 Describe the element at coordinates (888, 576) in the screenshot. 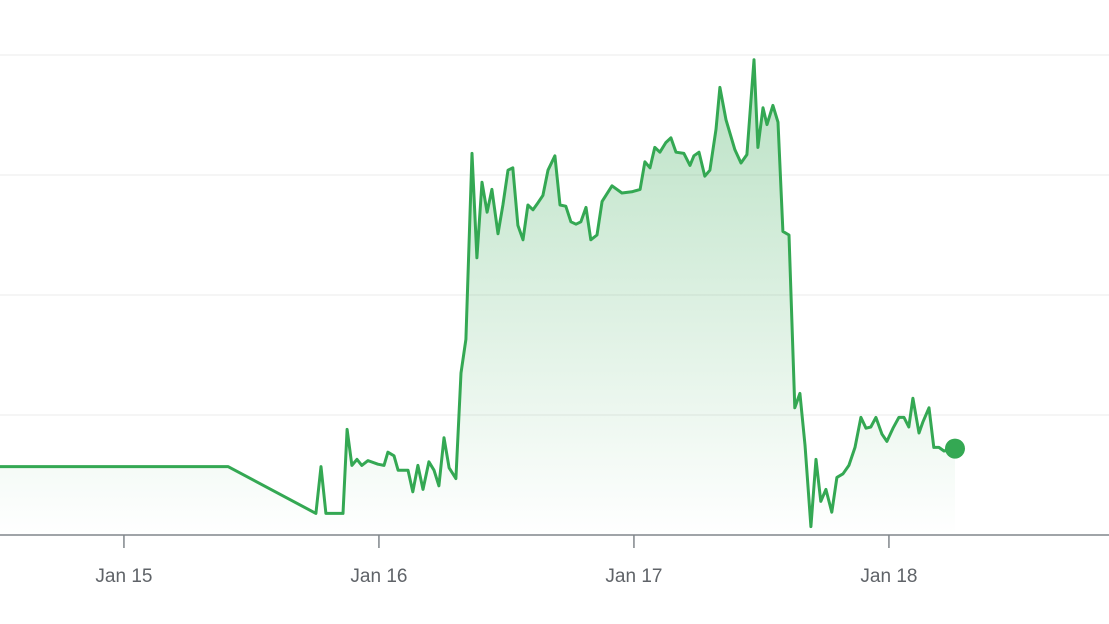

I see `x-tick-label: Jan 18` at that location.